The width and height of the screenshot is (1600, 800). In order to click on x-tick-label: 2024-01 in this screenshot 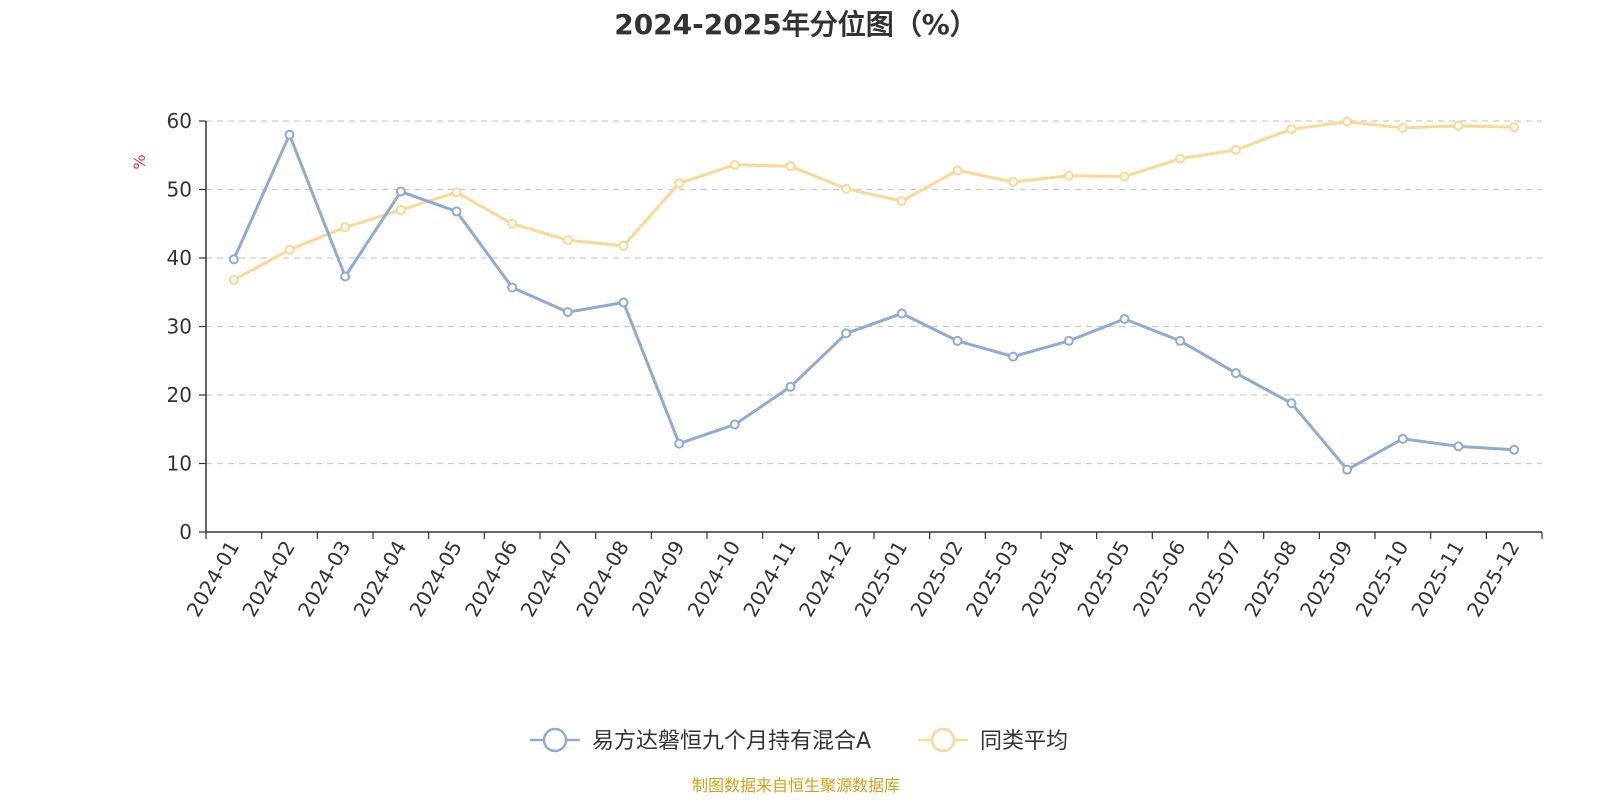, I will do `click(213, 579)`.